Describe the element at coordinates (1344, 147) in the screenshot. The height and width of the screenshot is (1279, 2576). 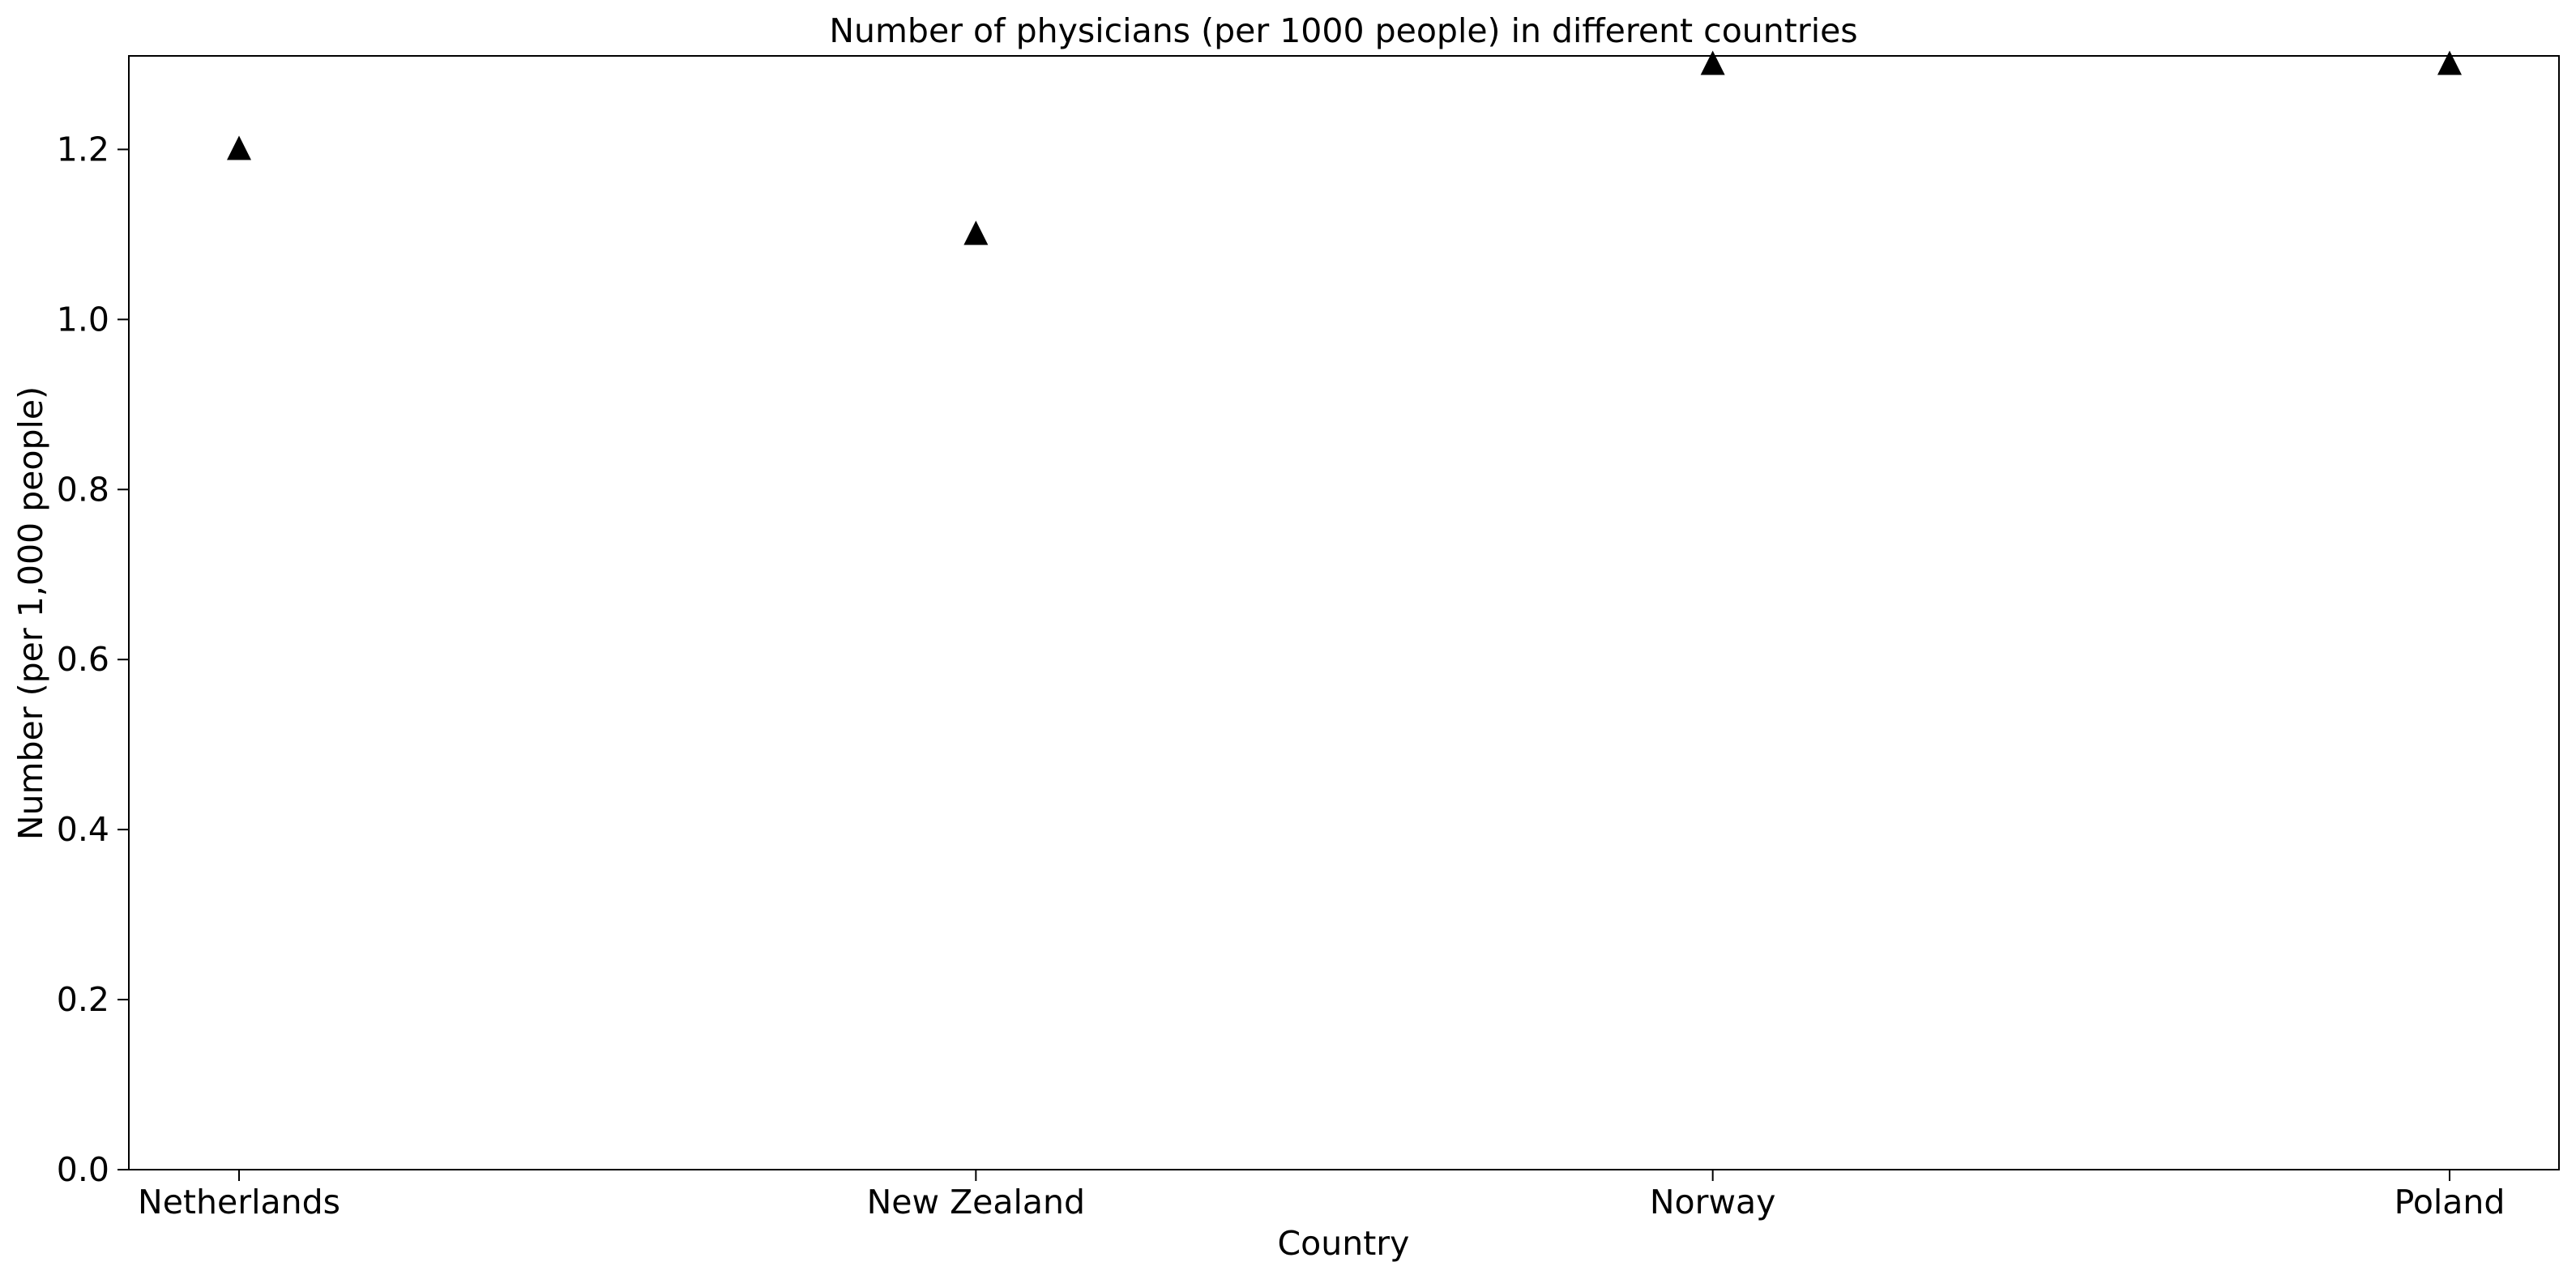
I see `data-markers` at that location.